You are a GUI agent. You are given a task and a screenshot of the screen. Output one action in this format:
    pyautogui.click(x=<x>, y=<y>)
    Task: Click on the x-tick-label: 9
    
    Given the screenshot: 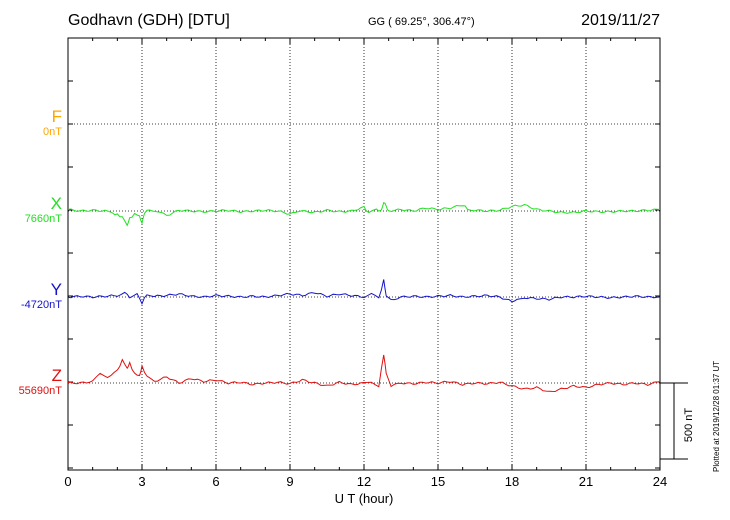 What is the action you would take?
    pyautogui.click(x=289, y=481)
    